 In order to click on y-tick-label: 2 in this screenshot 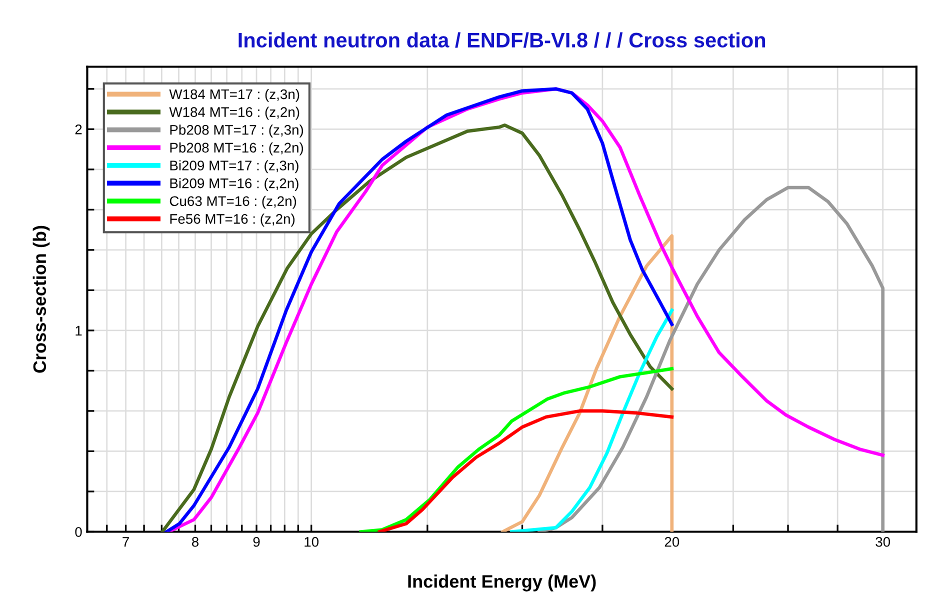, I will do `click(78, 129)`.